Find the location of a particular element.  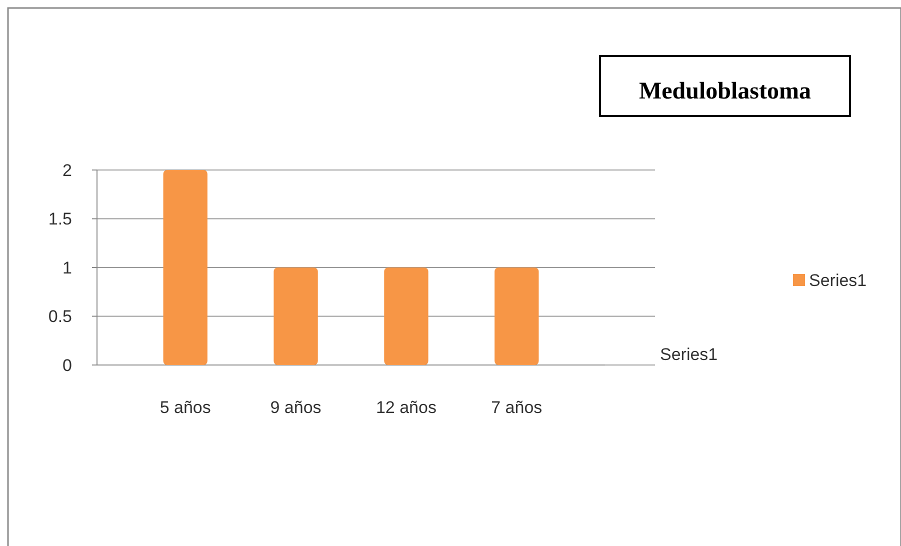

x-tick-label: 12 años is located at coordinates (406, 407).